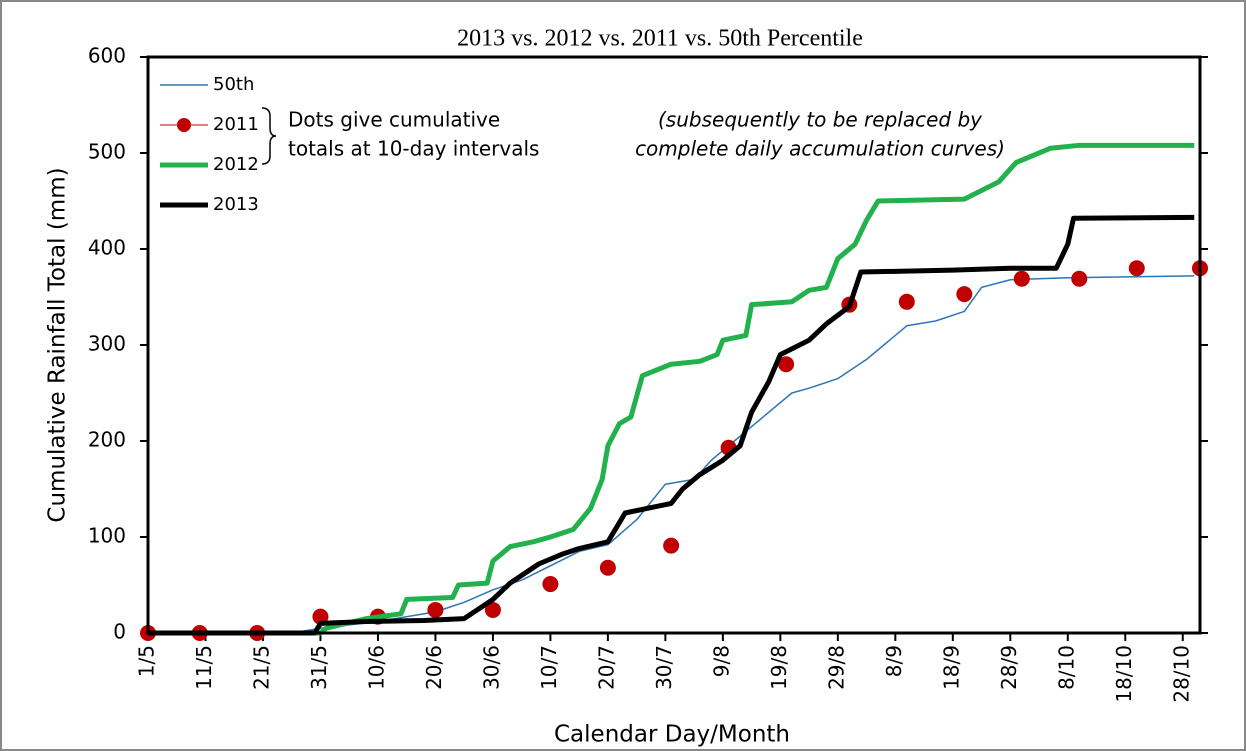  I want to click on x-tick-label: 1/5, so click(147, 661).